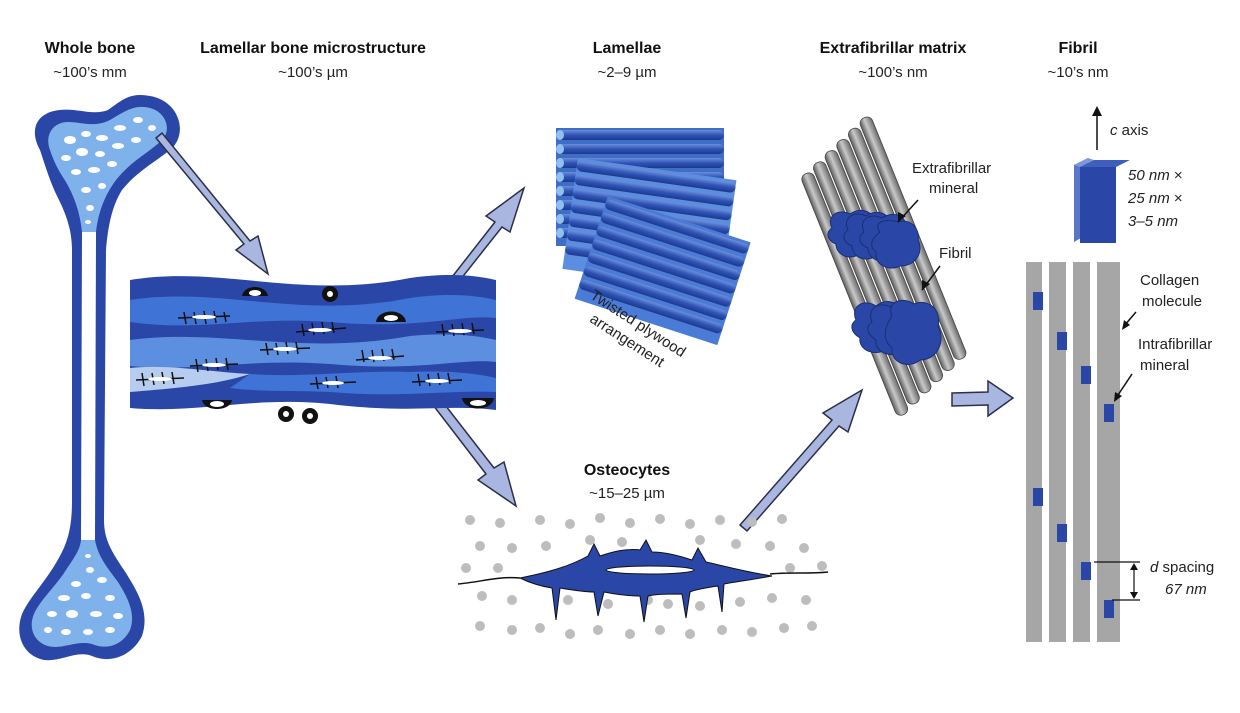  I want to click on extrafibrillar-matrix-illustration, so click(884, 266).